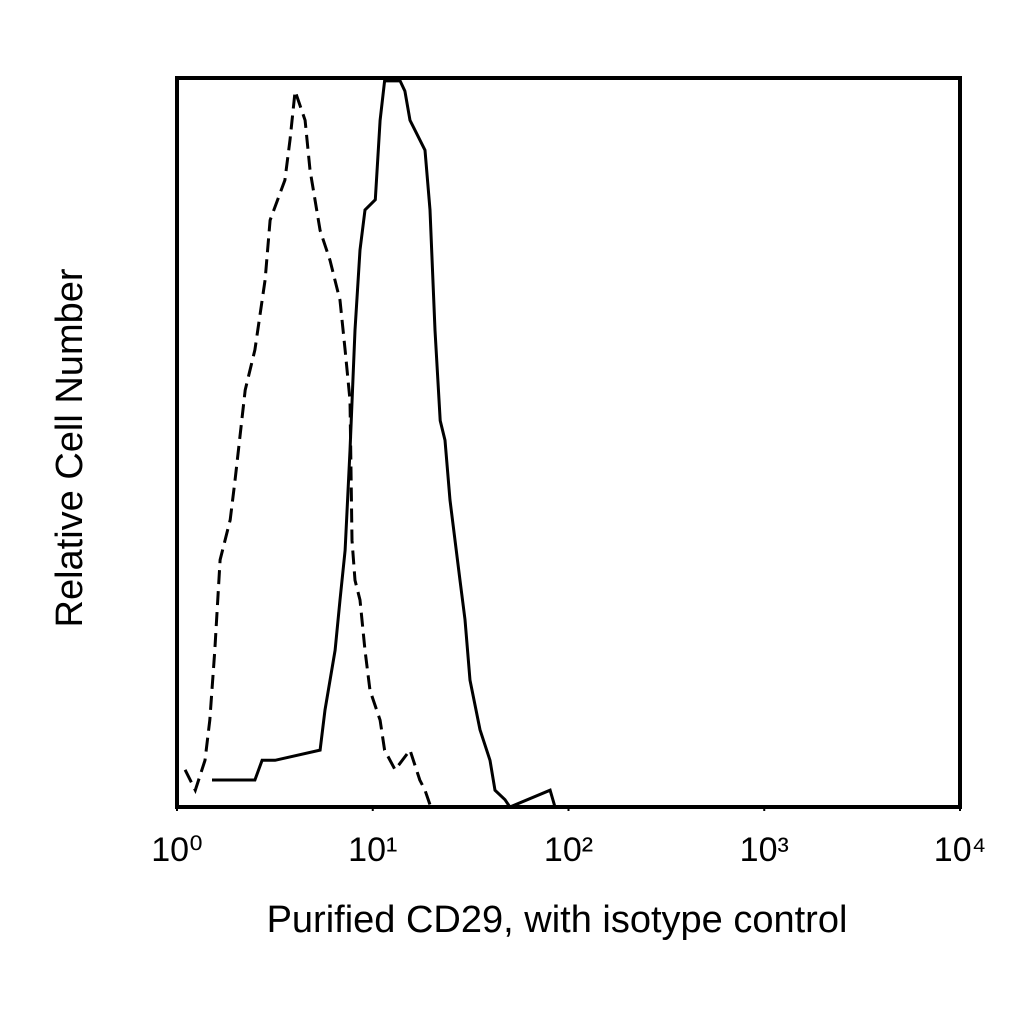 Image resolution: width=1024 pixels, height=1024 pixels. What do you see at coordinates (764, 850) in the screenshot?
I see `x-tick-label: 10³` at bounding box center [764, 850].